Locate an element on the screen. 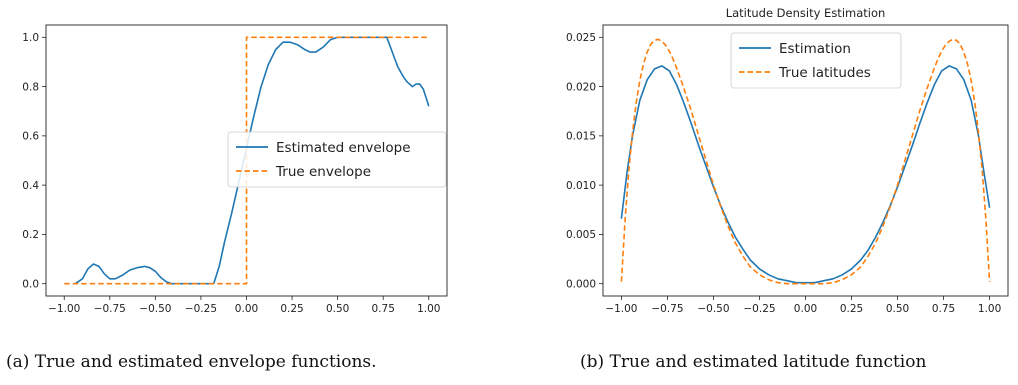 The height and width of the screenshot is (385, 1018). y-tick-label: 0.6 is located at coordinates (30, 137).